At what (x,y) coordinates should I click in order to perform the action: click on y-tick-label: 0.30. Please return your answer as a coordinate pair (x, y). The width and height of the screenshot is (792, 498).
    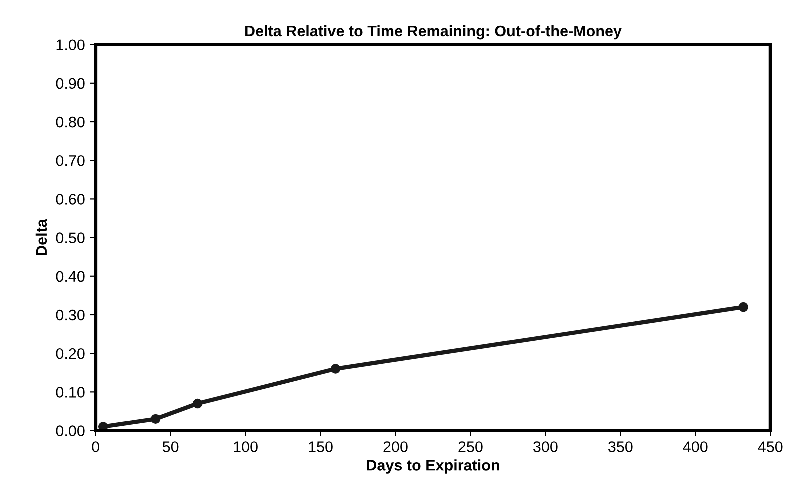
    Looking at the image, I should click on (70, 315).